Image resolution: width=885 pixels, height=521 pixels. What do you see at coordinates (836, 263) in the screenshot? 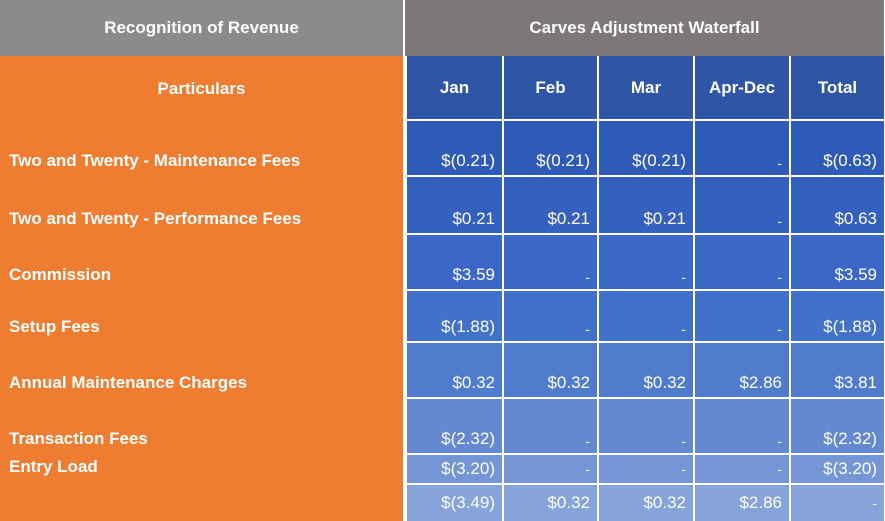
I see `value-cell-total: $3.59` at bounding box center [836, 263].